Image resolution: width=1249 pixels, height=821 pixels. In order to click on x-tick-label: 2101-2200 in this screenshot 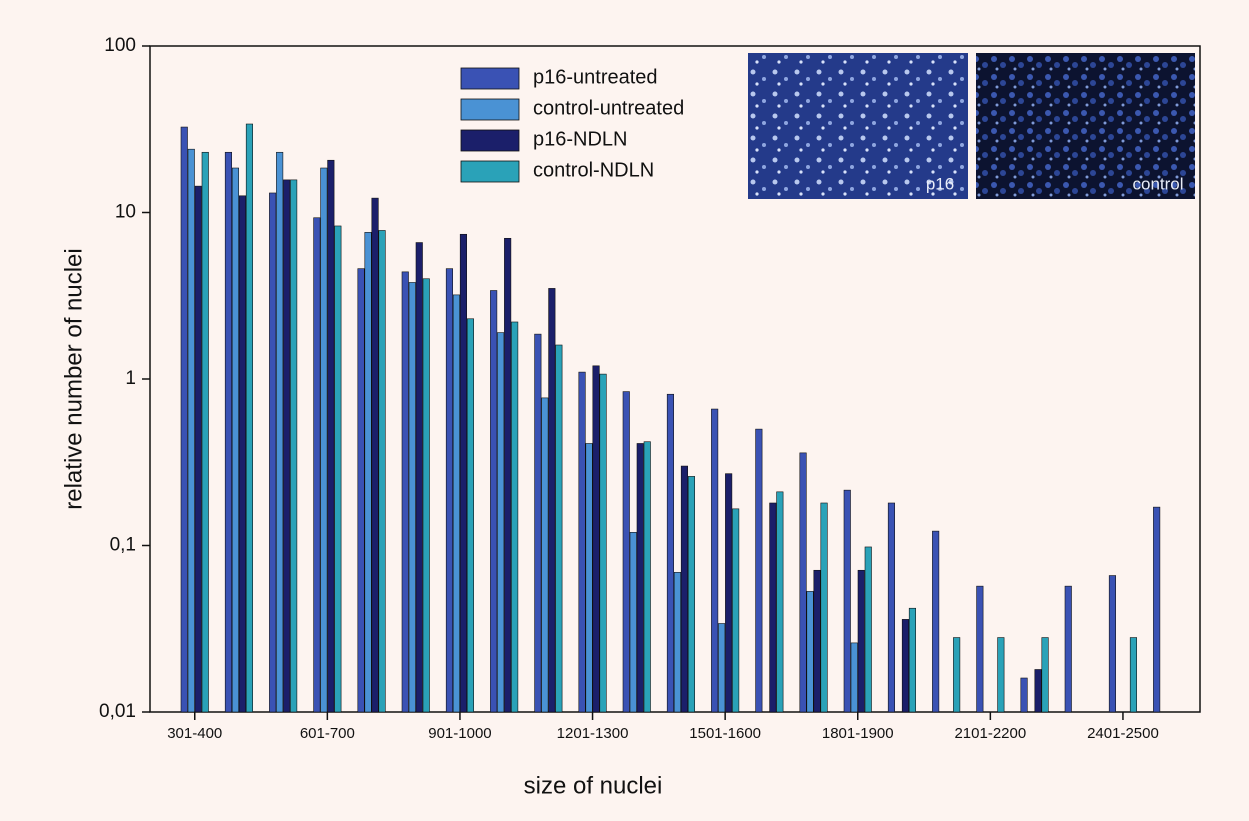, I will do `click(990, 733)`.